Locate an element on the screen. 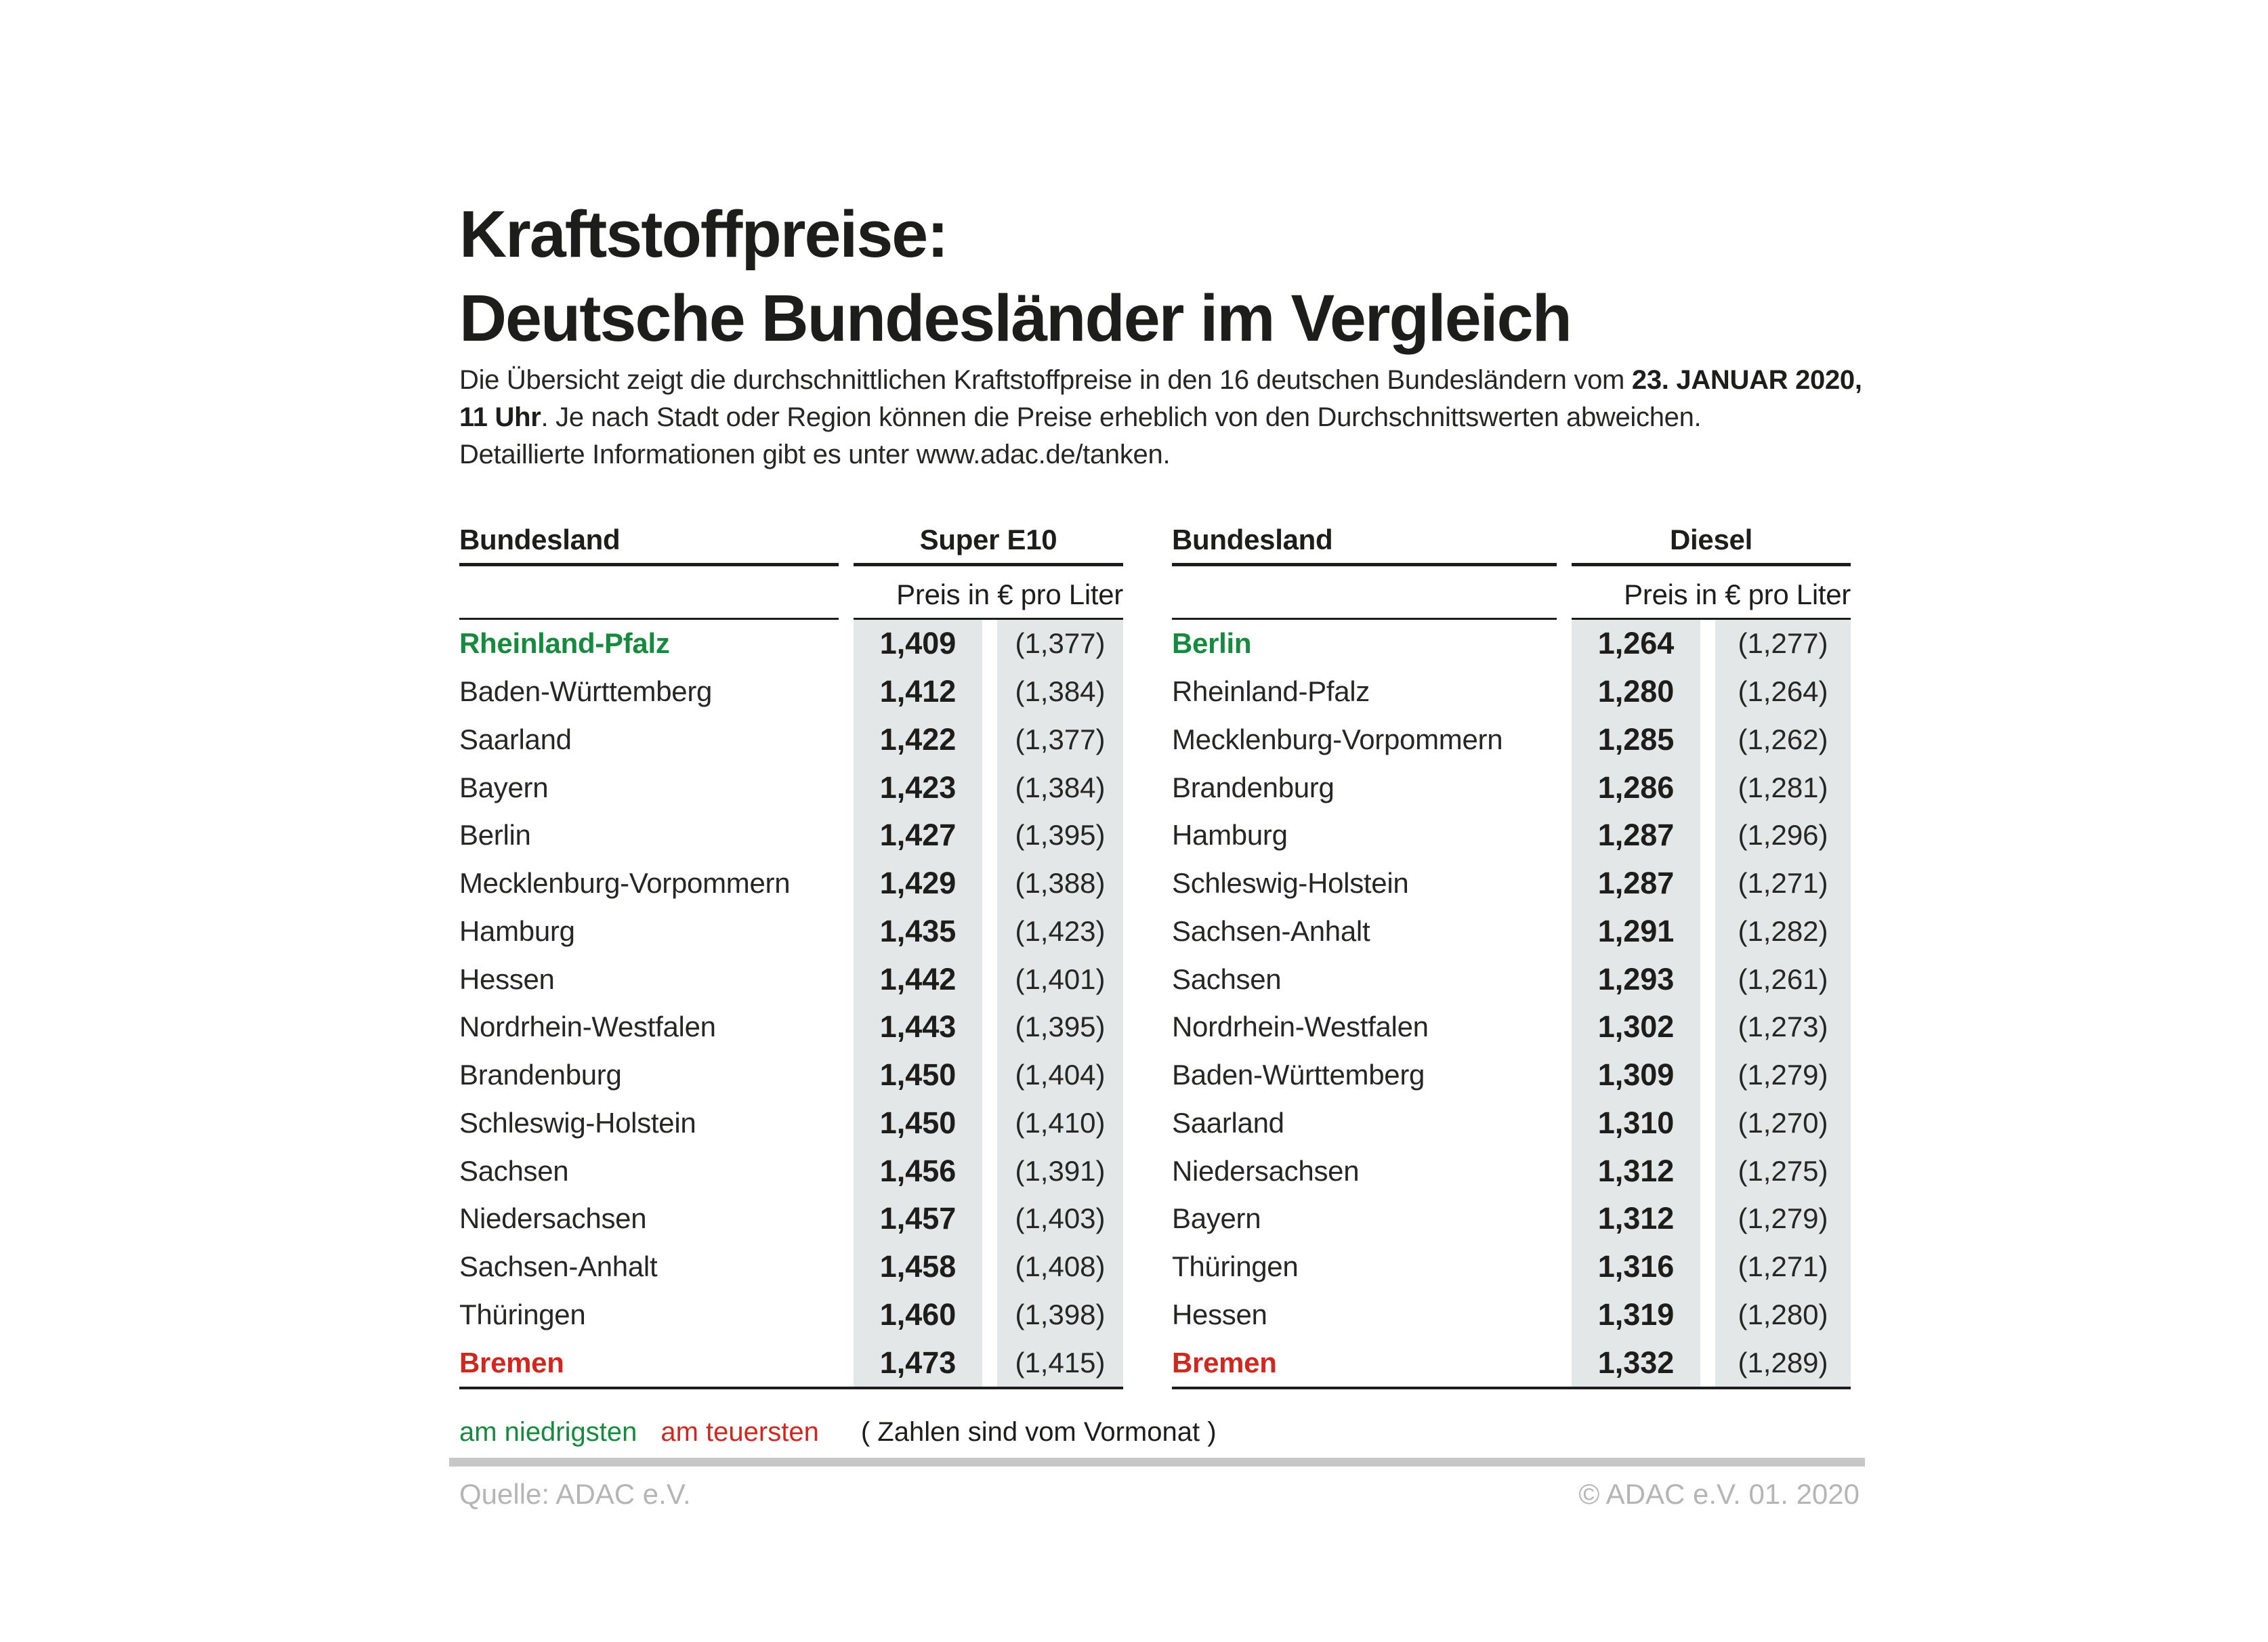 This screenshot has height=1642, width=2268. price-current: 1,435 is located at coordinates (918, 932).